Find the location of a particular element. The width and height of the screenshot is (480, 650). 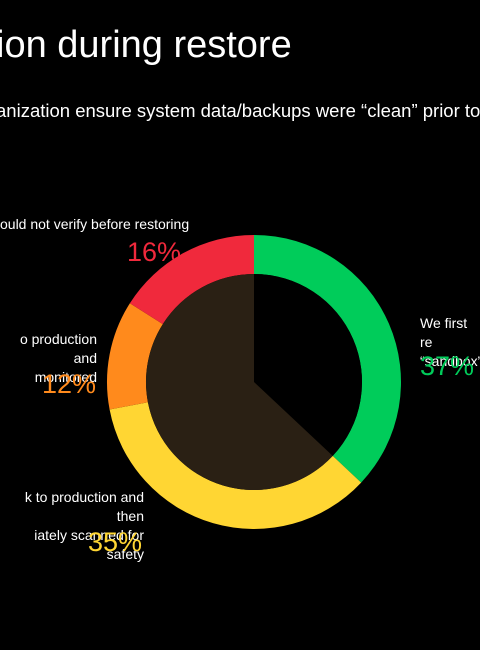

slide-title: ion during restore is located at coordinates (146, 45).